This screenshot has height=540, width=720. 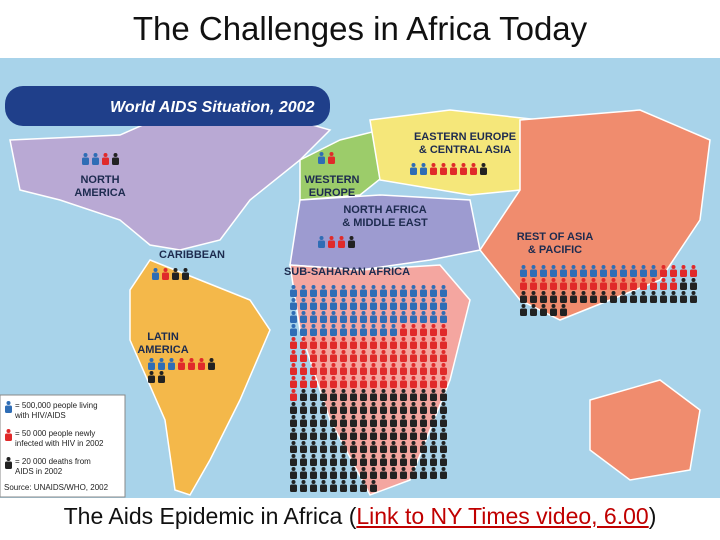 What do you see at coordinates (53, 461) in the screenshot?
I see `legend-text: = 20 000 deaths from` at bounding box center [53, 461].